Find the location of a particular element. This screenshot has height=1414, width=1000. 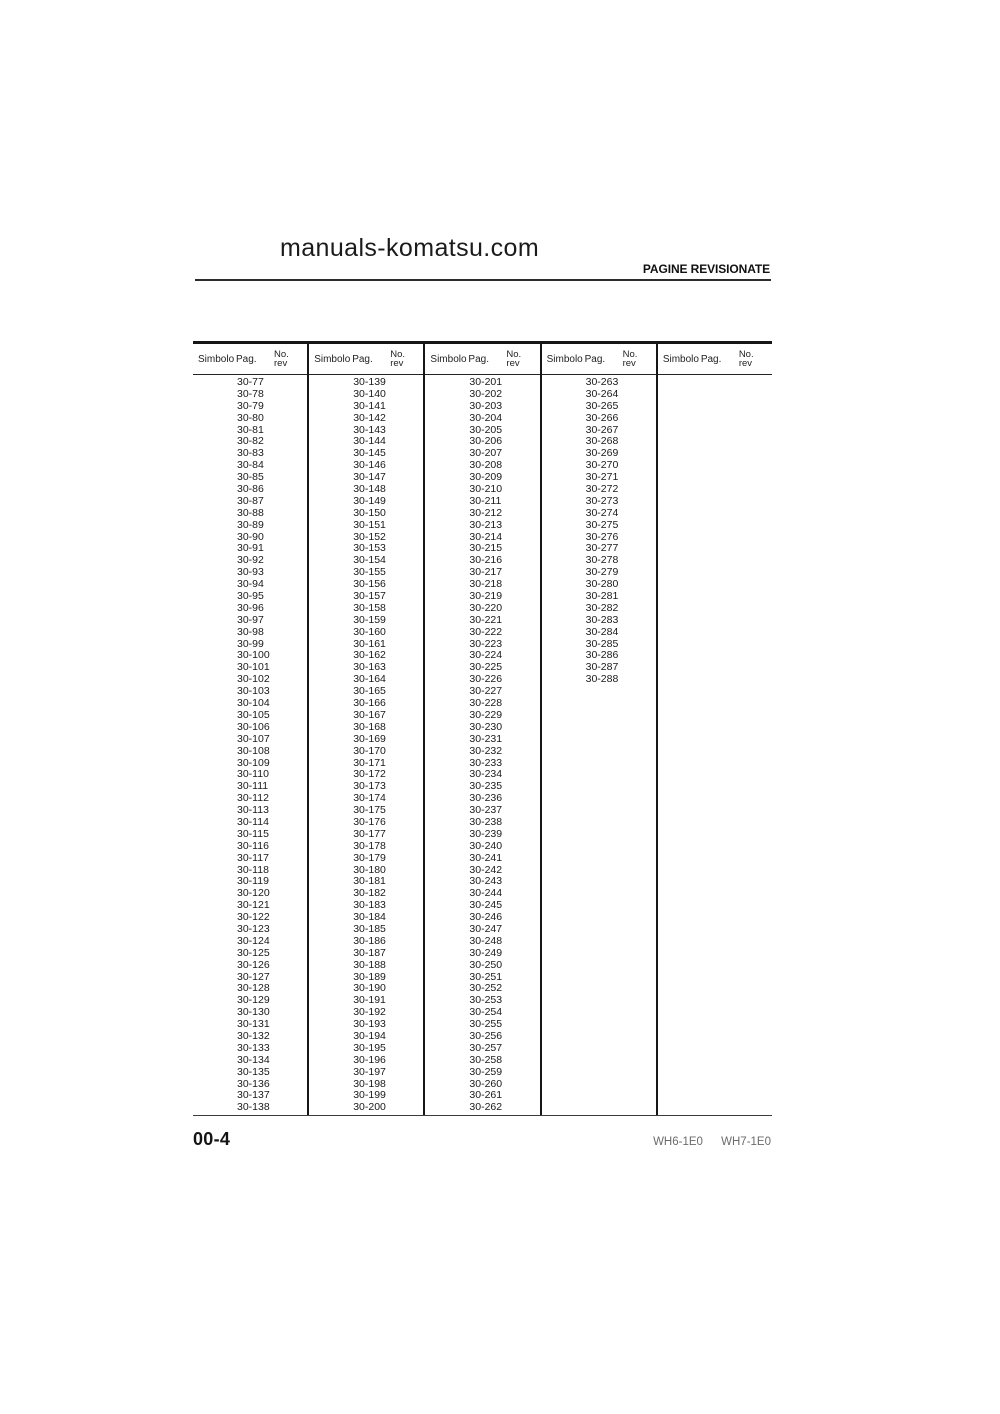

page-number-cell: 30-147 is located at coordinates (369, 477).